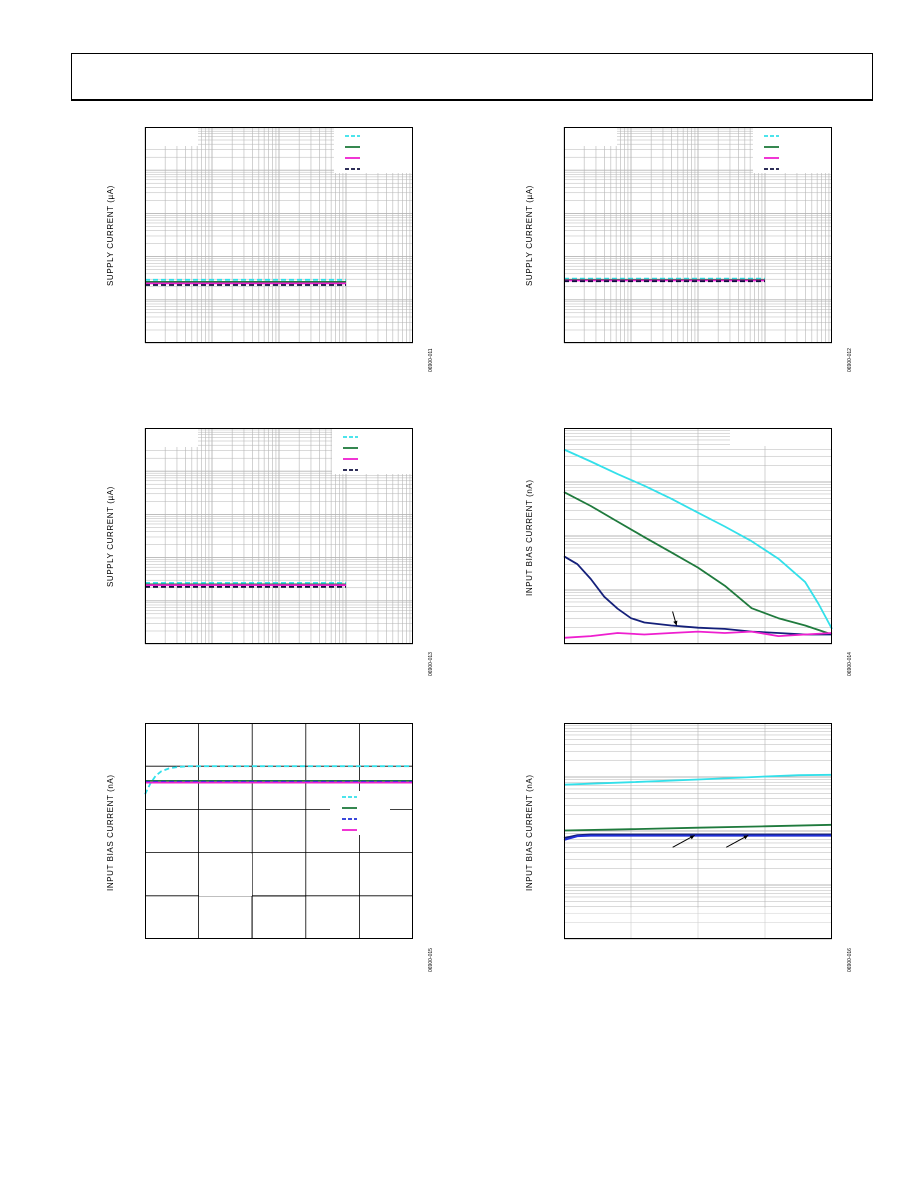 The width and height of the screenshot is (918, 1188). What do you see at coordinates (431, 960) in the screenshot?
I see `figure-code: 06900-015` at bounding box center [431, 960].